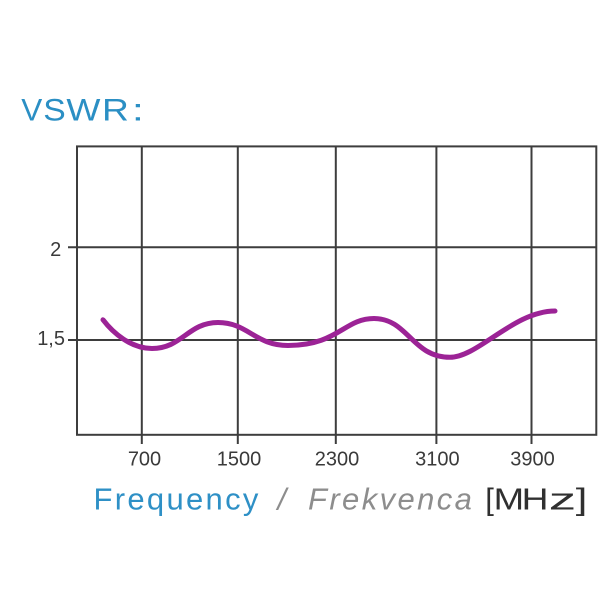 Image resolution: width=600 pixels, height=605 pixels. What do you see at coordinates (532, 459) in the screenshot?
I see `svg-text: 3900` at bounding box center [532, 459].